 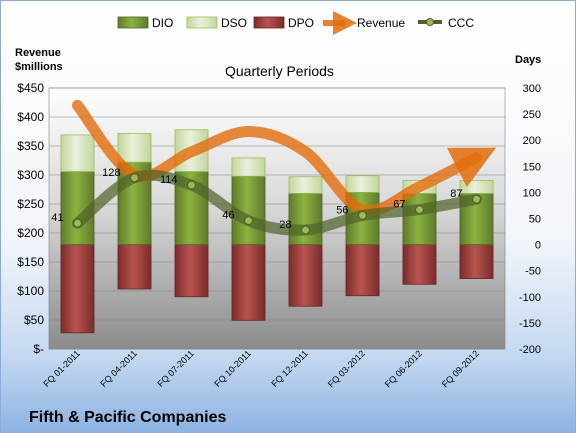 I want to click on ccc-data-label: 128, so click(x=111, y=173).